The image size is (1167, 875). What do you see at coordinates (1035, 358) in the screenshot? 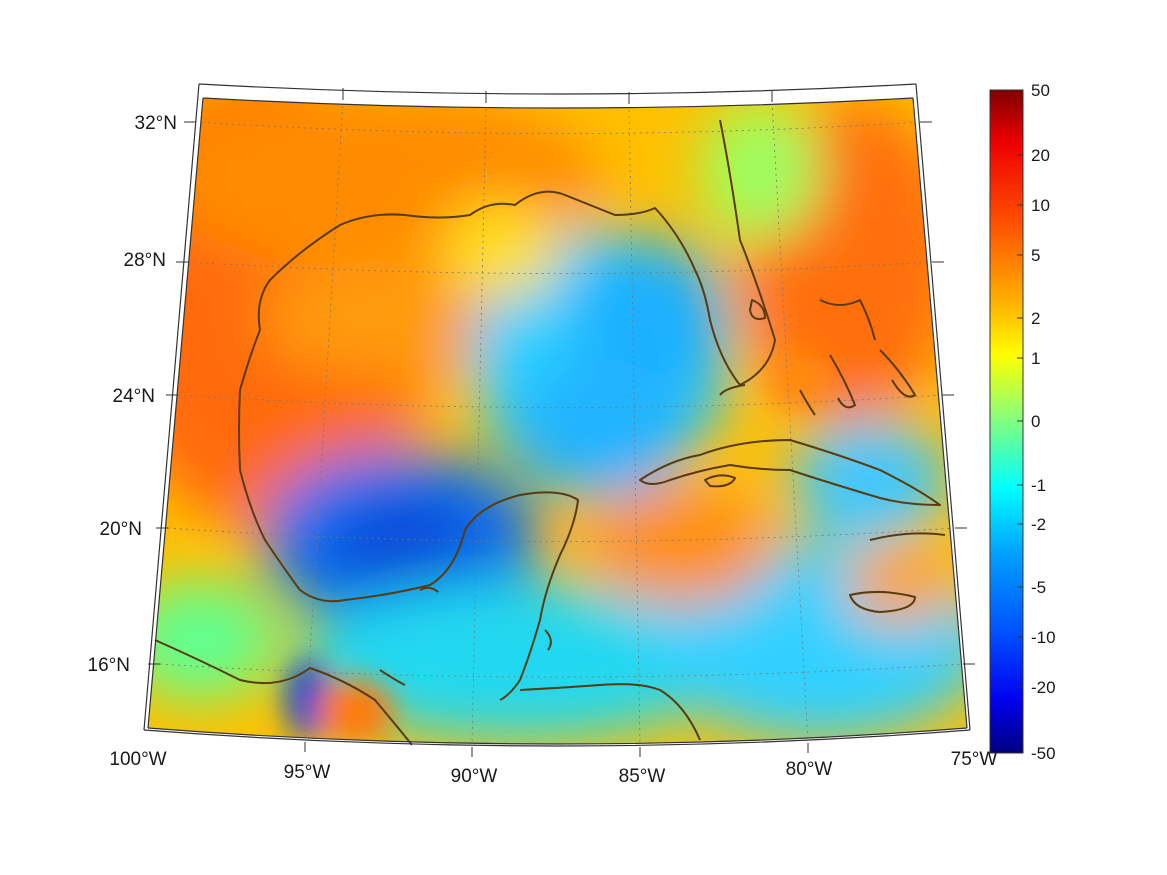
I see `colorbar-tick-1: 1` at bounding box center [1035, 358].